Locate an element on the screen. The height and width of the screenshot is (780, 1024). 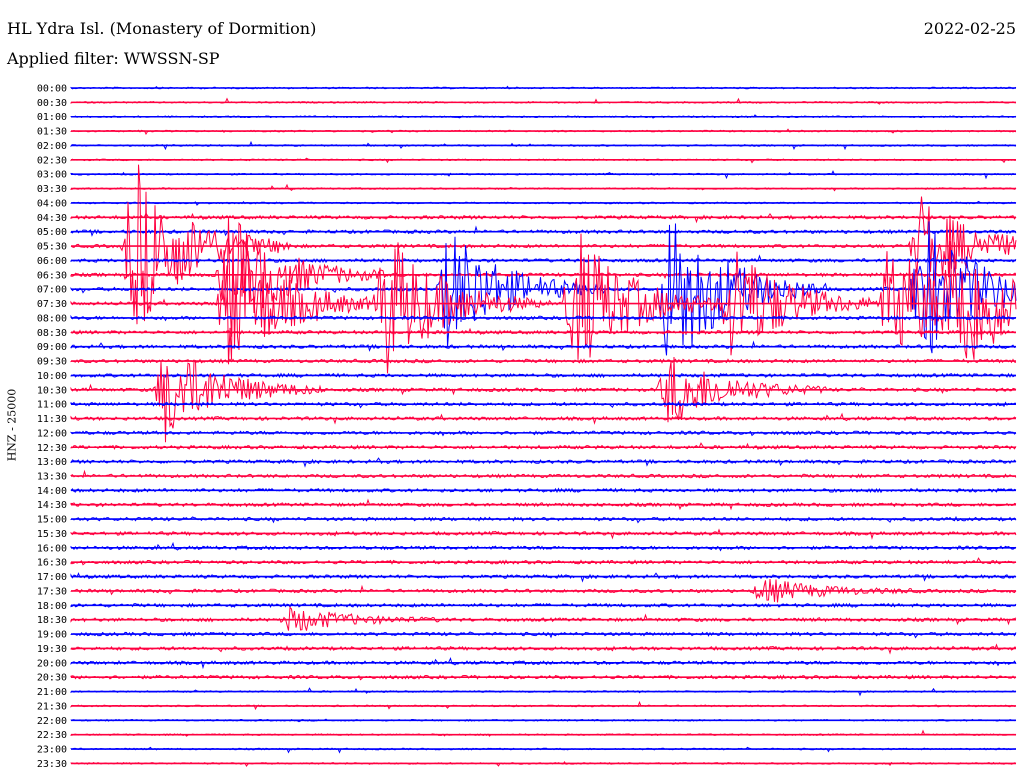
tick-label: 09:30 is located at coordinates (52, 362).